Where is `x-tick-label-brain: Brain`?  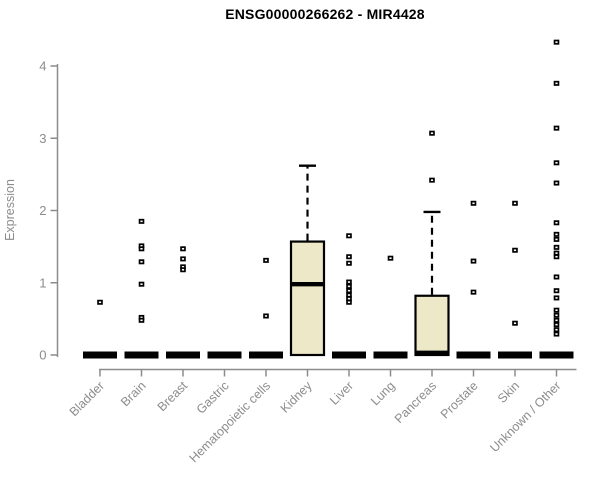 x-tick-label-brain: Brain is located at coordinates (133, 394).